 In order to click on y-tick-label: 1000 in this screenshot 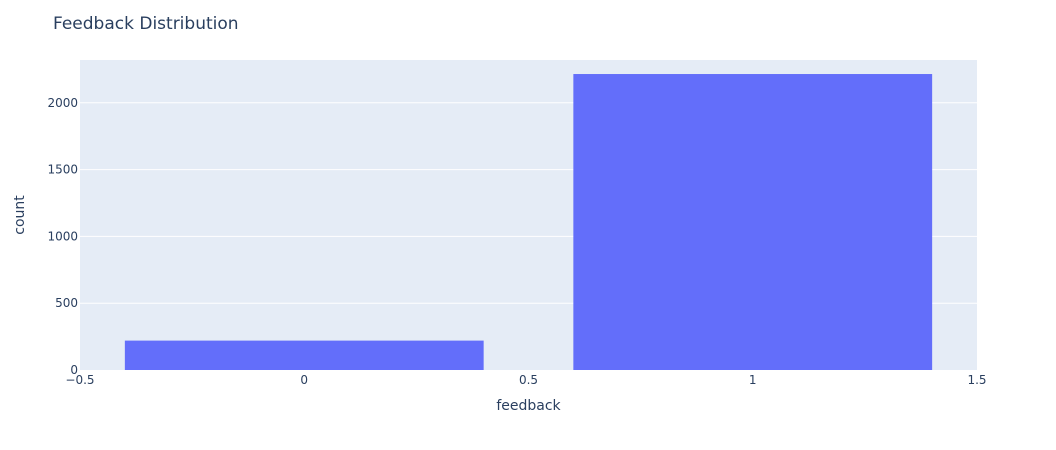, I will do `click(62, 236)`.